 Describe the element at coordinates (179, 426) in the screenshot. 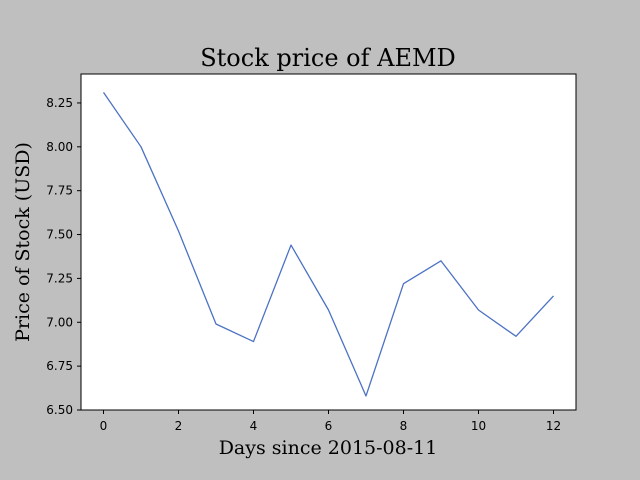

I see `x-tick-label: 2` at that location.